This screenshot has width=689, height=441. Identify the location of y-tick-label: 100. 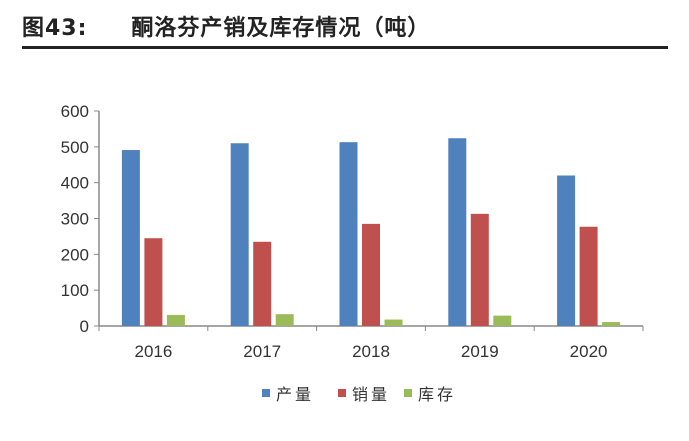
(75, 290).